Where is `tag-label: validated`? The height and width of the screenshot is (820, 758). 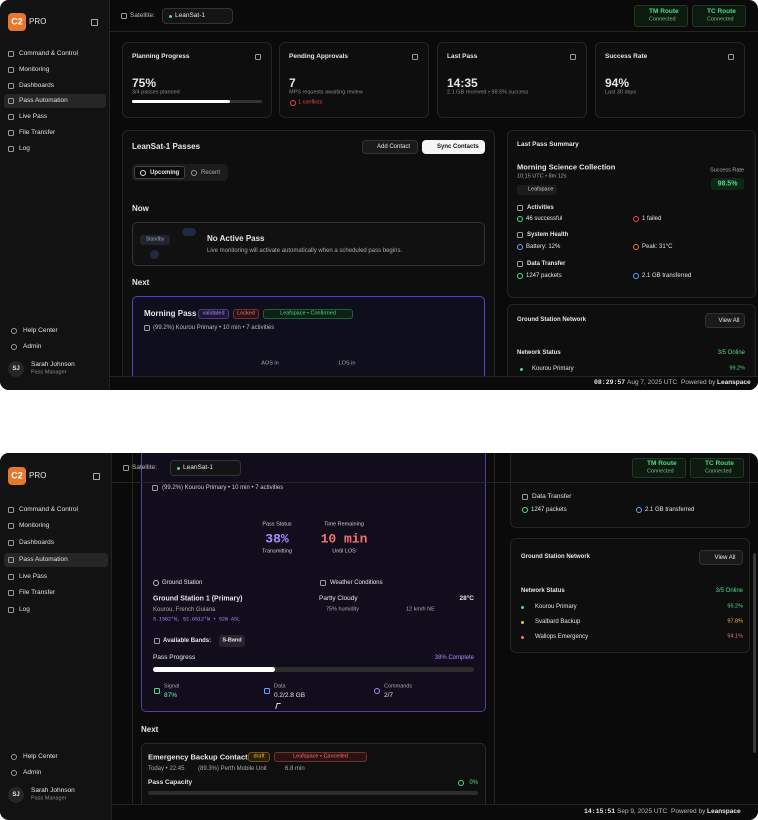 tag-label: validated is located at coordinates (213, 313).